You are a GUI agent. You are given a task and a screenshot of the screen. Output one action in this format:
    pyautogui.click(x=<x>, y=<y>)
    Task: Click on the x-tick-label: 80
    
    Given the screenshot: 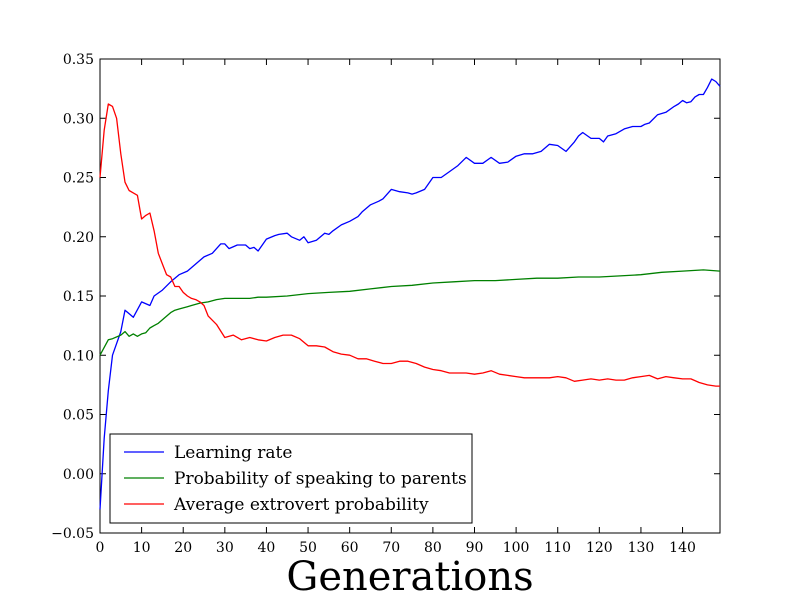 What is the action you would take?
    pyautogui.click(x=433, y=548)
    